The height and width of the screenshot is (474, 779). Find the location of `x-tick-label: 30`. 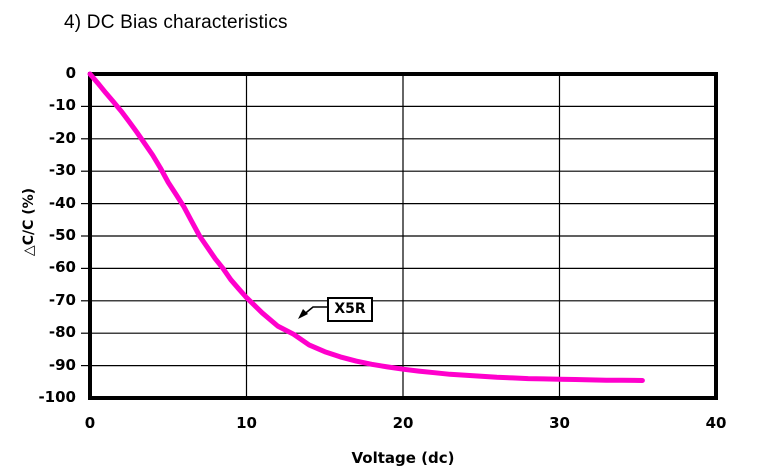

x-tick-label: 30 is located at coordinates (559, 423).